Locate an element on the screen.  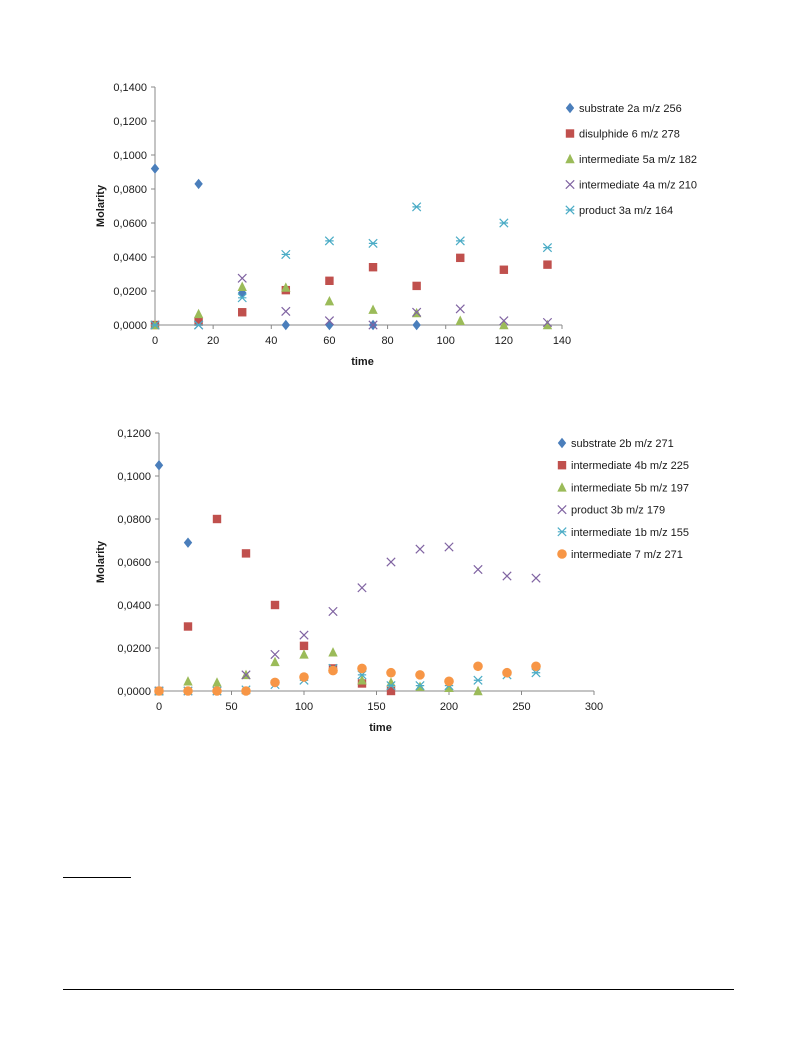
x-tick-label: 80 is located at coordinates (387, 341).